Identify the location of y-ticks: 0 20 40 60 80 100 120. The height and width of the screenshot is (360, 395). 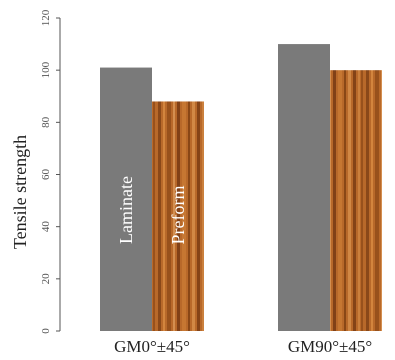
(50, 171).